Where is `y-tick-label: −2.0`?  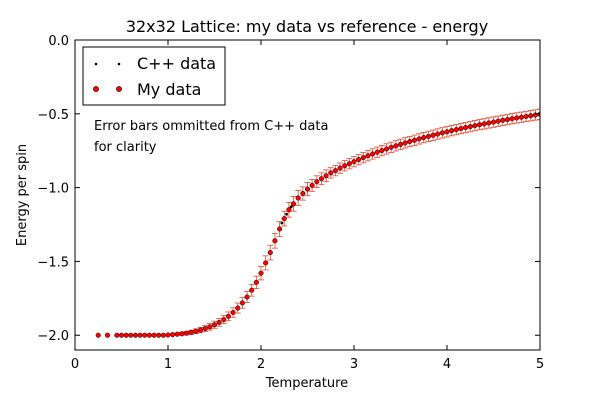 y-tick-label: −2.0 is located at coordinates (53, 336).